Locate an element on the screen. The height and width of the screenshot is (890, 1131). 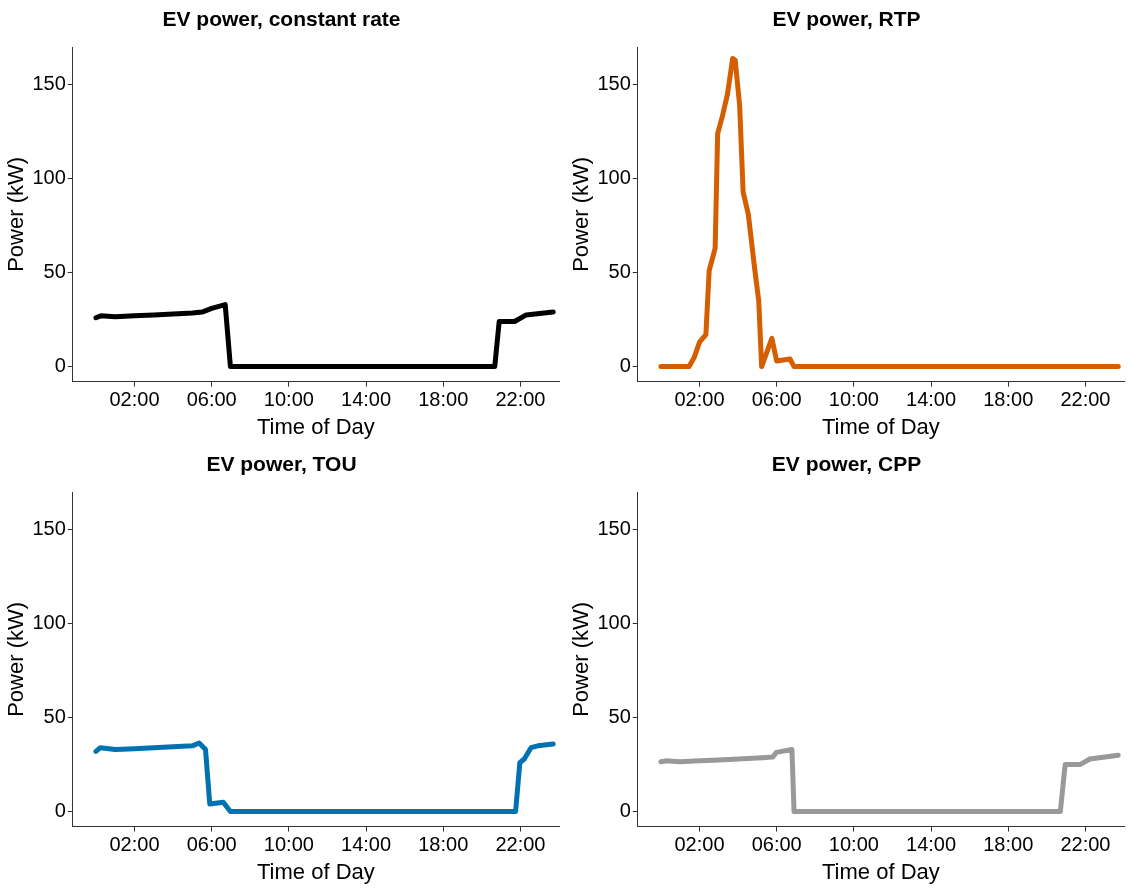
chart-title: EV power, CPP is located at coordinates (846, 464).